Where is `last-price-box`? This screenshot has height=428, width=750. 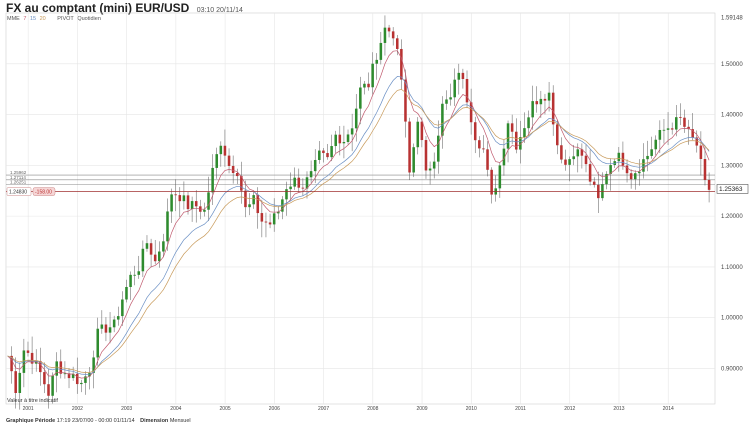 last-price-box is located at coordinates (732, 189).